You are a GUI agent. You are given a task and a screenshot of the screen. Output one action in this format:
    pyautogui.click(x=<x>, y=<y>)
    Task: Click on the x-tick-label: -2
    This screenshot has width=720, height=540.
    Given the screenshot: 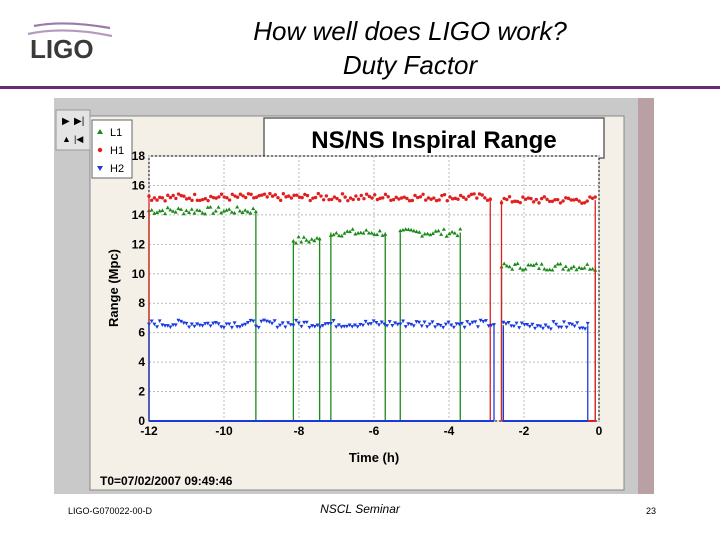 What is the action you would take?
    pyautogui.click(x=524, y=431)
    